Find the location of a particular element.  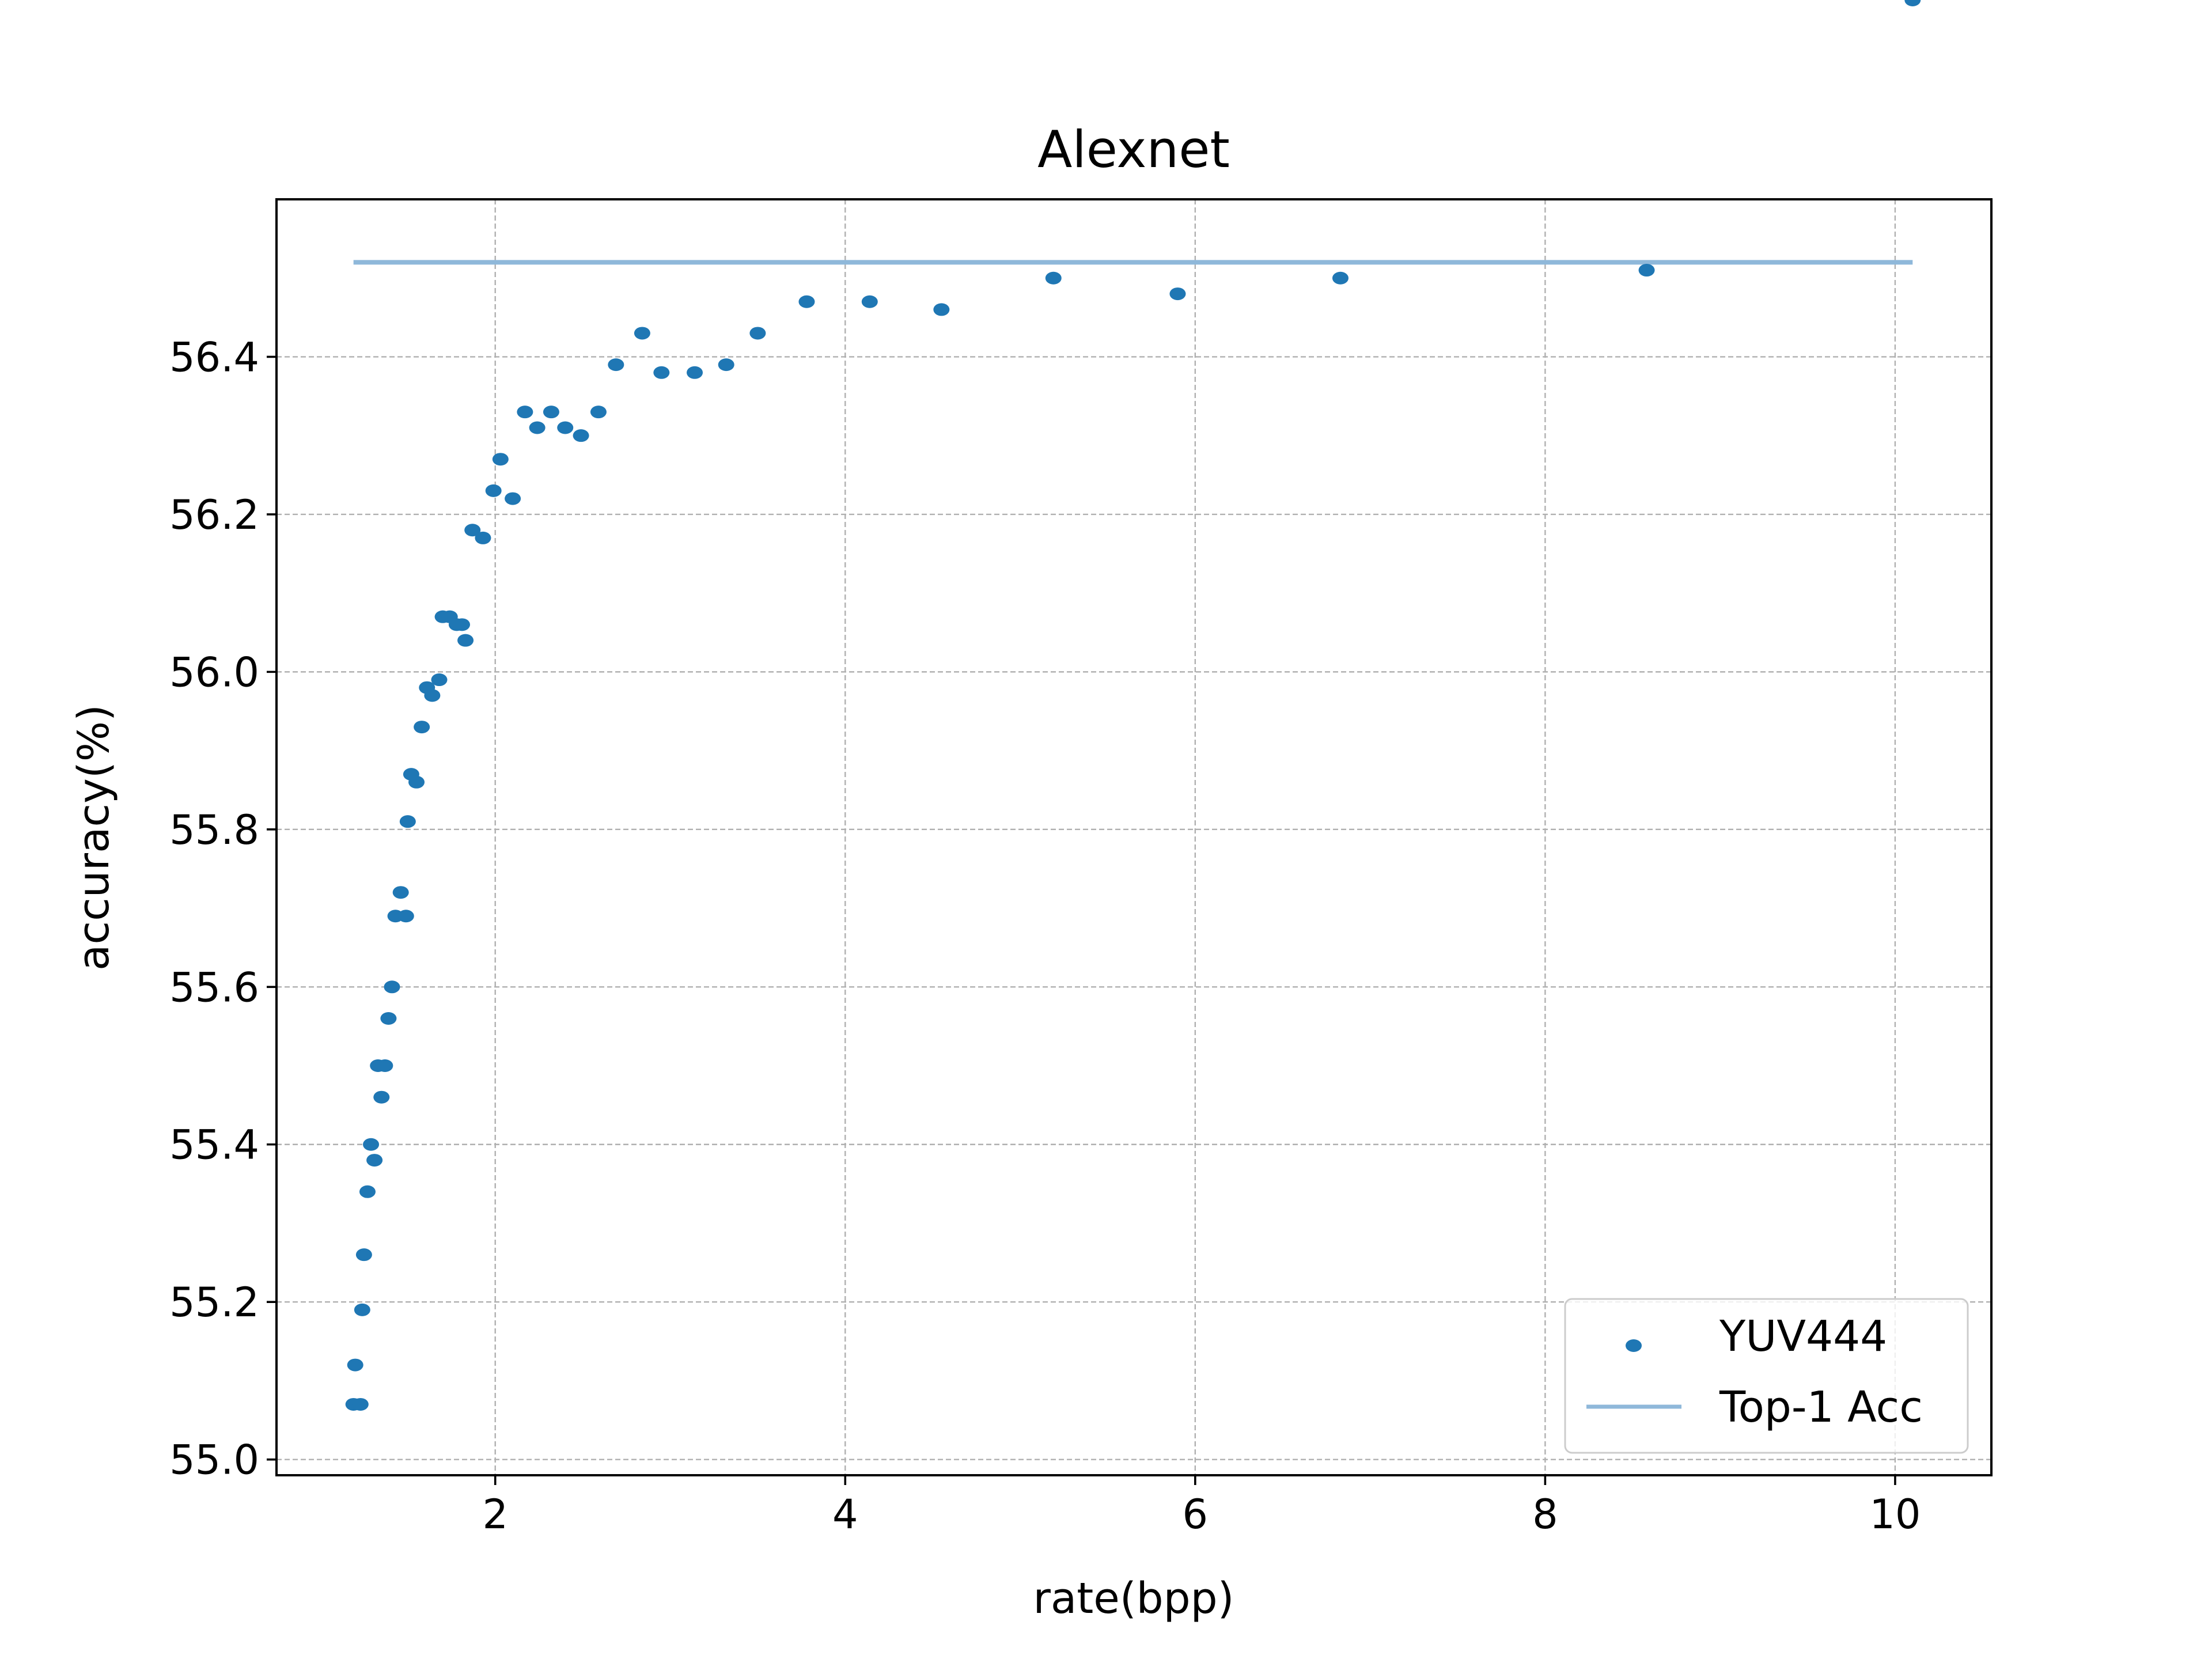

legend-marker-dot is located at coordinates (1634, 1345).